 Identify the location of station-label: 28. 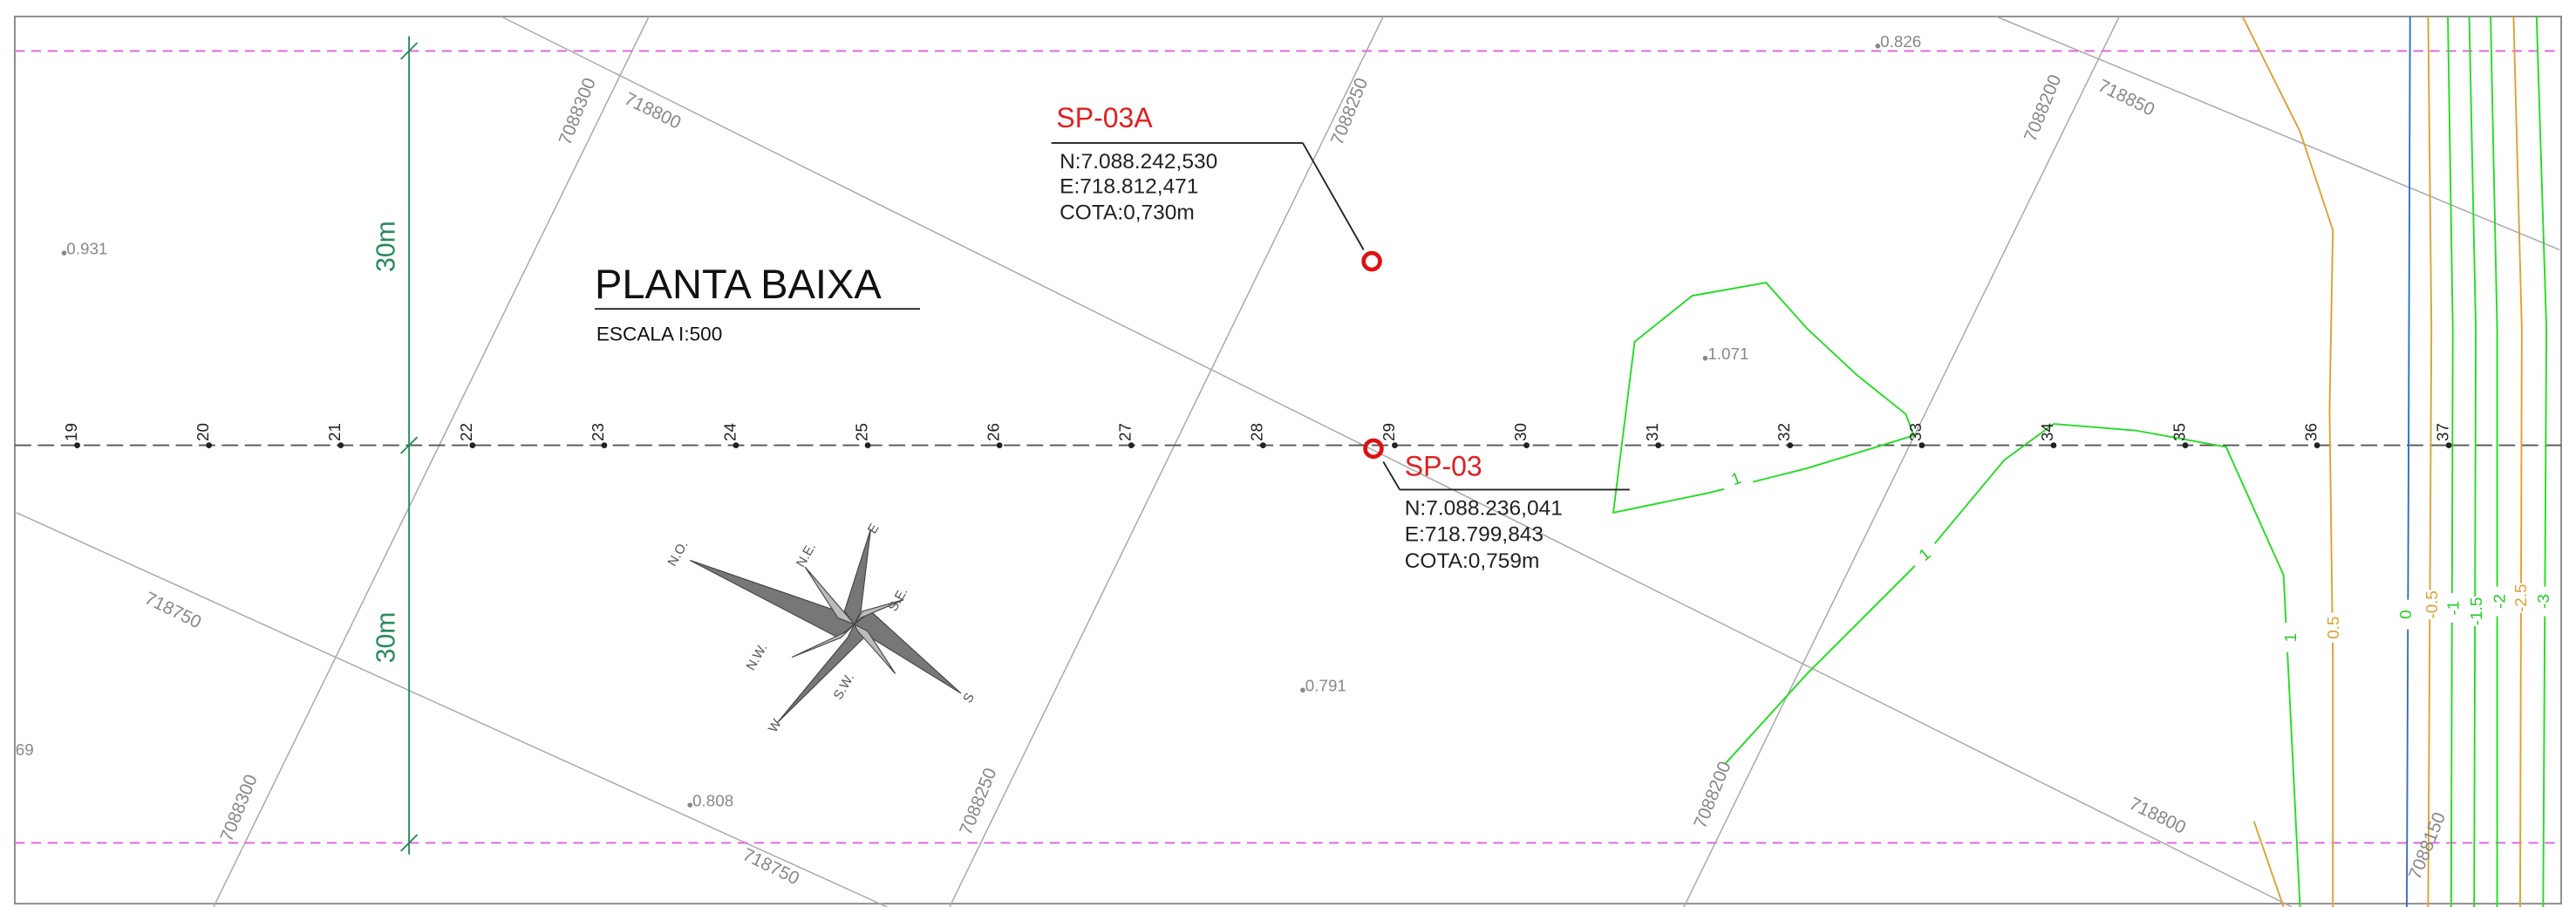
(1257, 432).